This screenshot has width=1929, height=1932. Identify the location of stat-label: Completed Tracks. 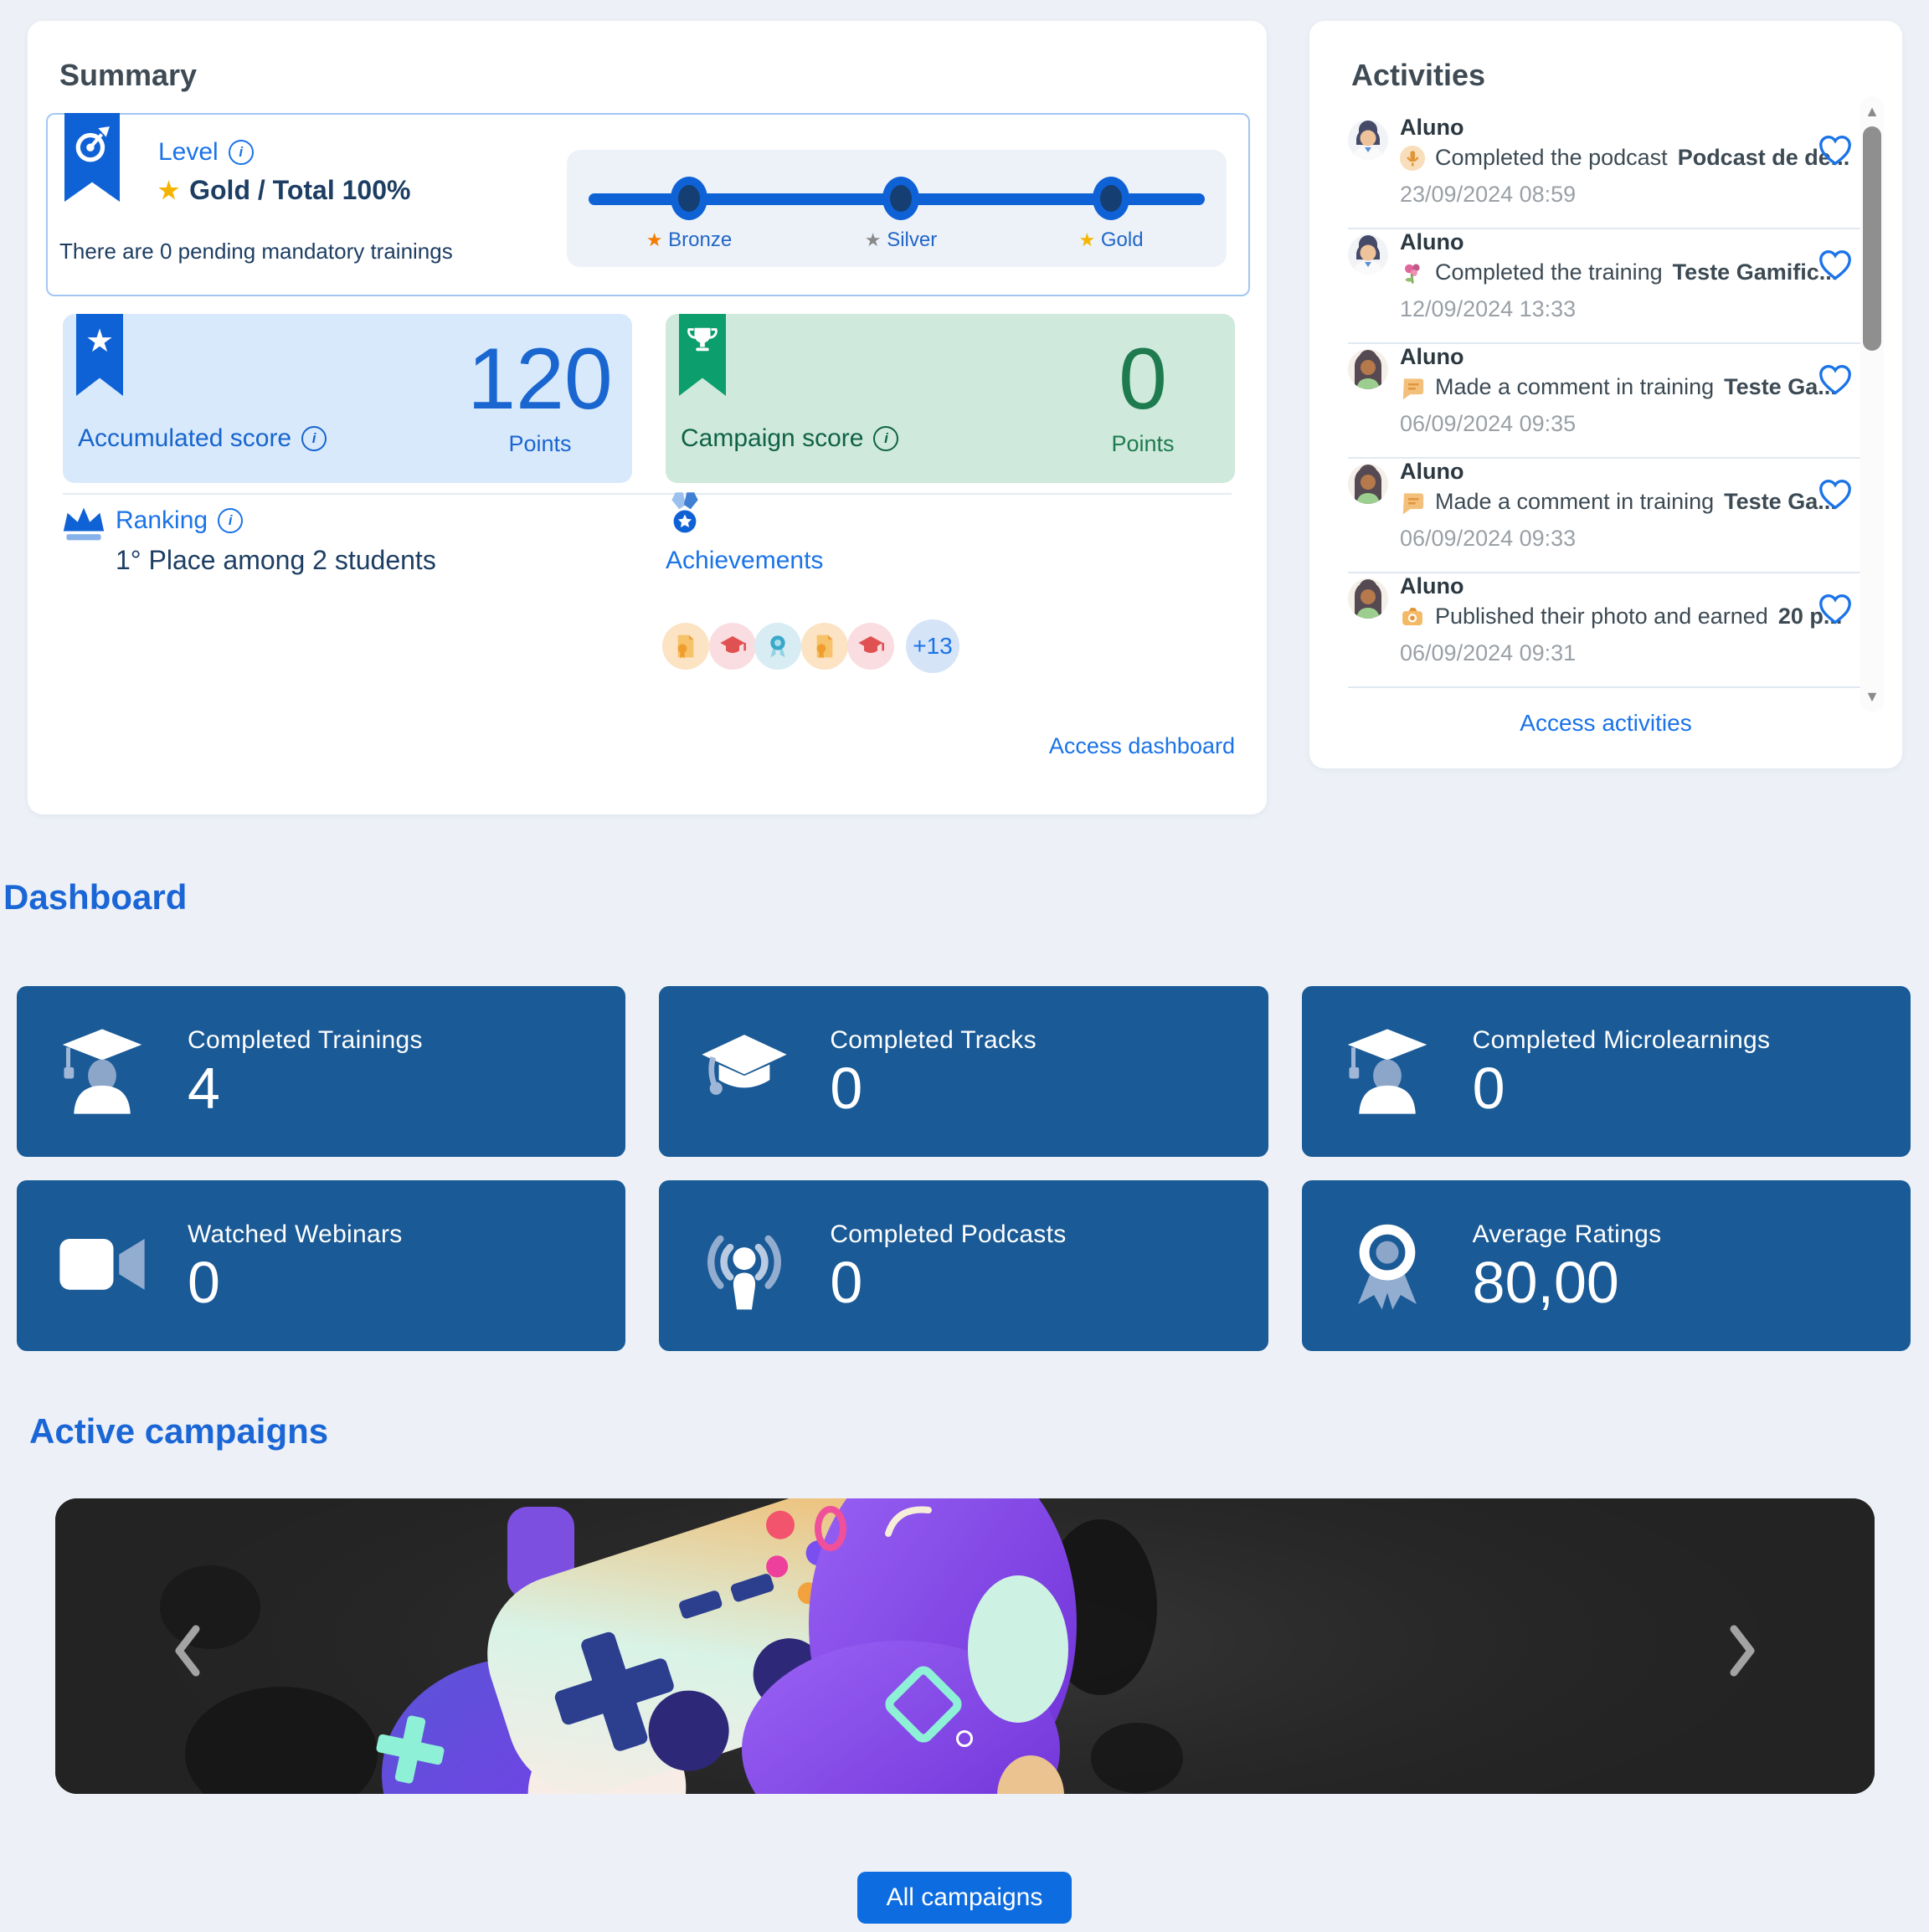
(934, 1040).